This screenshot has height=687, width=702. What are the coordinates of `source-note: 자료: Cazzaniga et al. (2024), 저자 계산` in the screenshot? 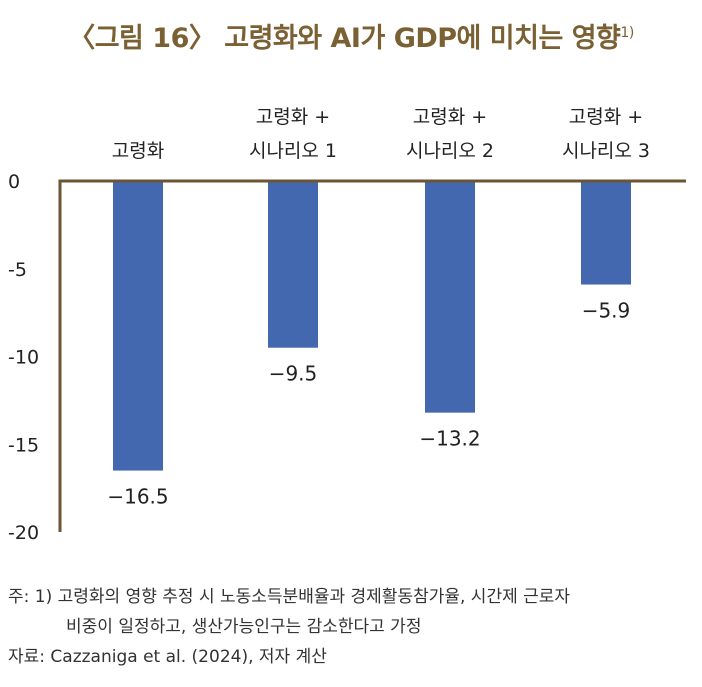 It's located at (167, 657).